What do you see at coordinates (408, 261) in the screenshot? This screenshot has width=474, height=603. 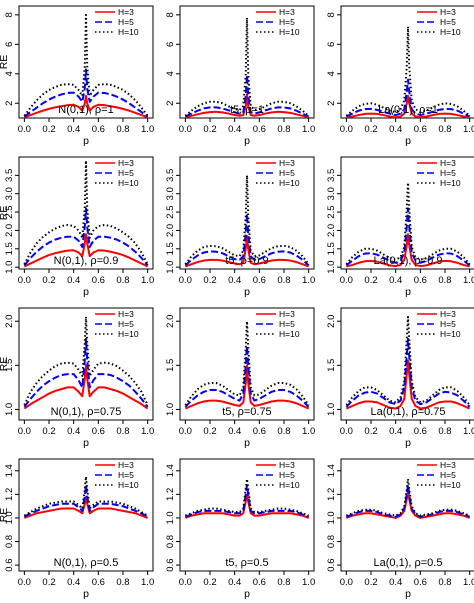 I see `panel-label: La(0,1), ρ=0.9` at bounding box center [408, 261].